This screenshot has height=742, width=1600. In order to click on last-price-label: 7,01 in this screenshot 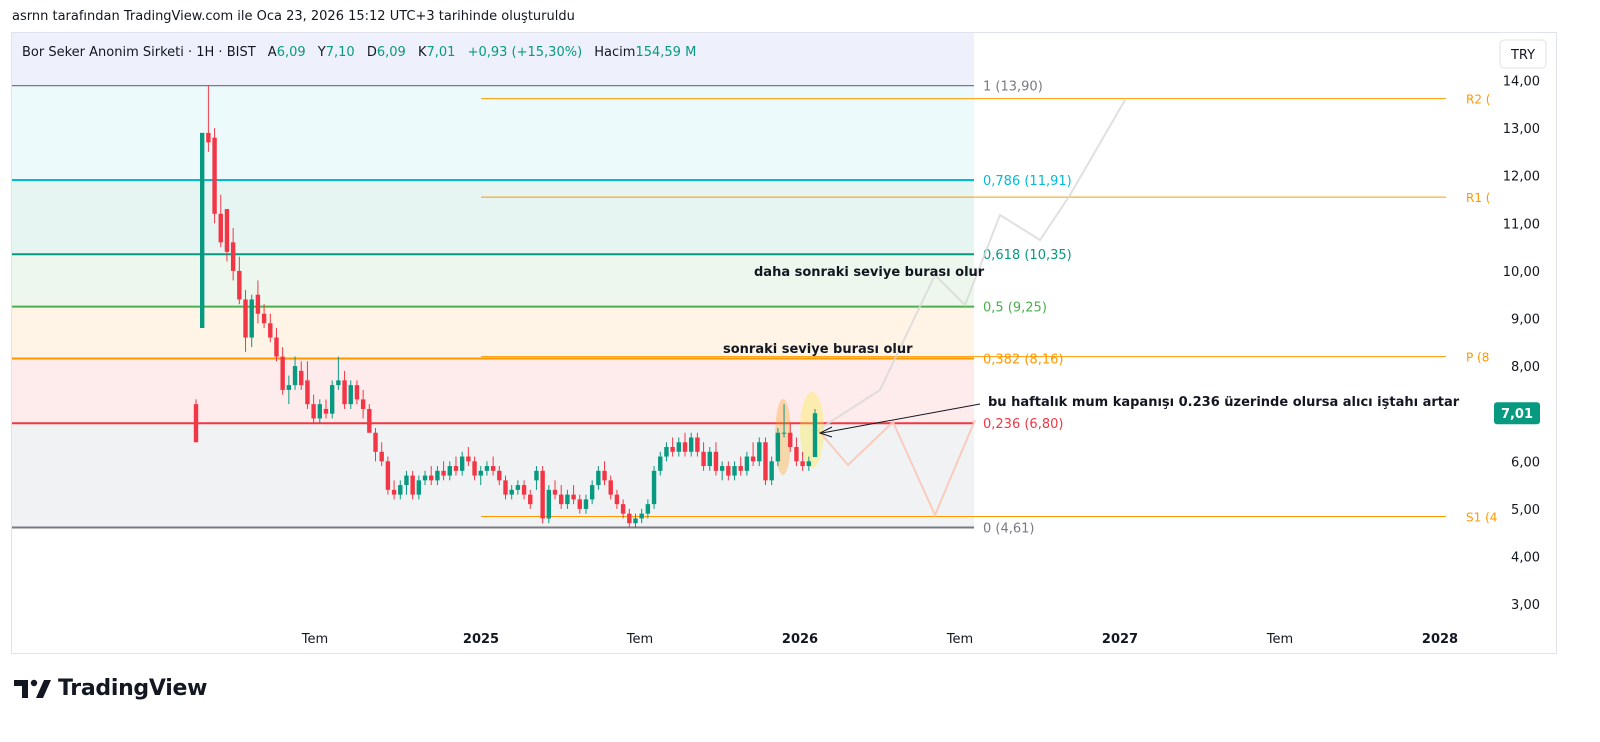, I will do `click(1517, 414)`.